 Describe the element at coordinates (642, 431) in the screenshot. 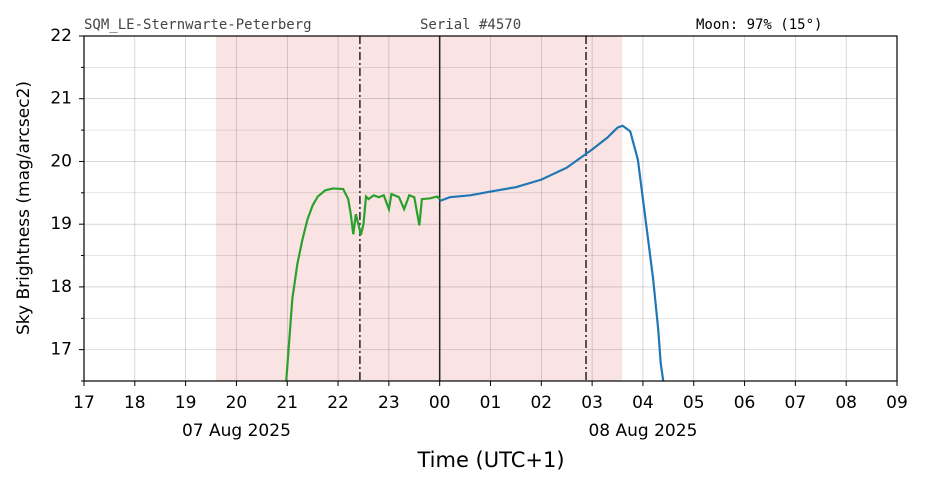

I see `date-label: 08 Aug 2025` at that location.